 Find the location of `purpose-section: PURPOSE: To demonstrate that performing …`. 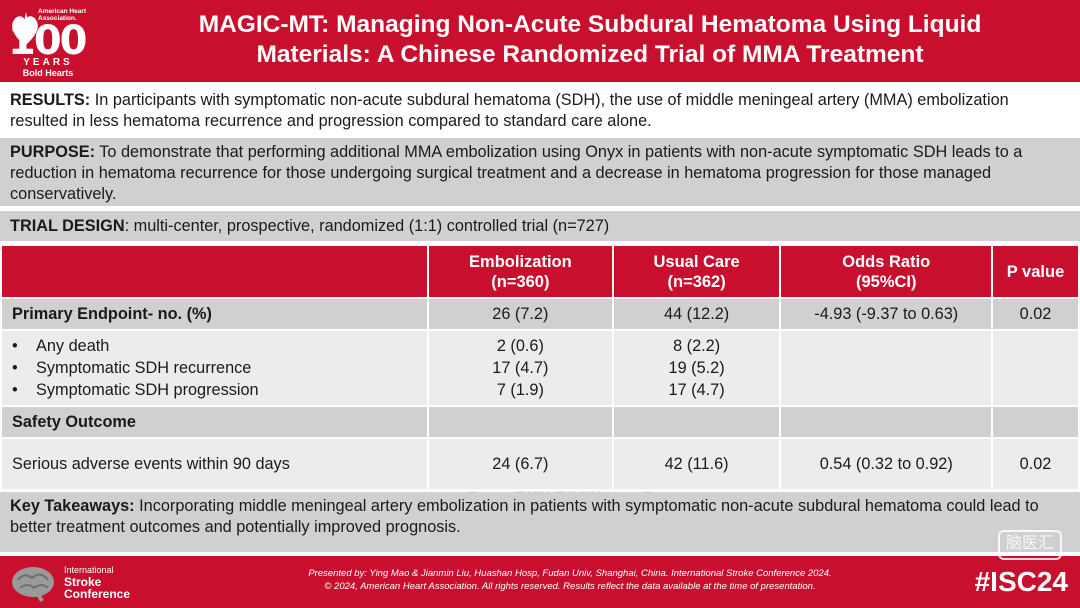

purpose-section: PURPOSE: To demonstrate that performing … is located at coordinates (540, 172).